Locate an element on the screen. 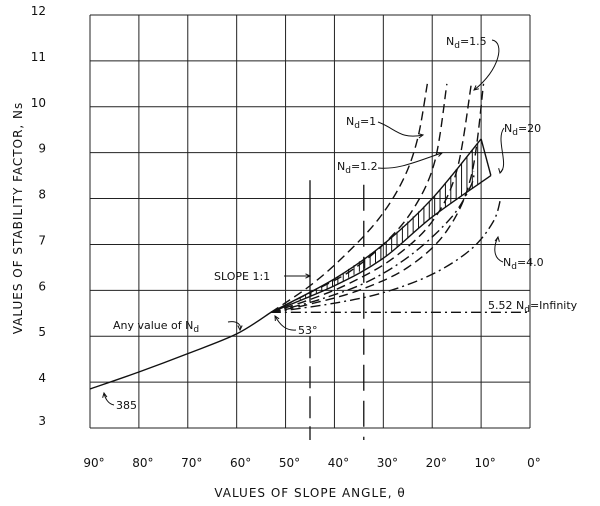 The image size is (600, 506). arrow-nd-4-head is located at coordinates (497, 238).